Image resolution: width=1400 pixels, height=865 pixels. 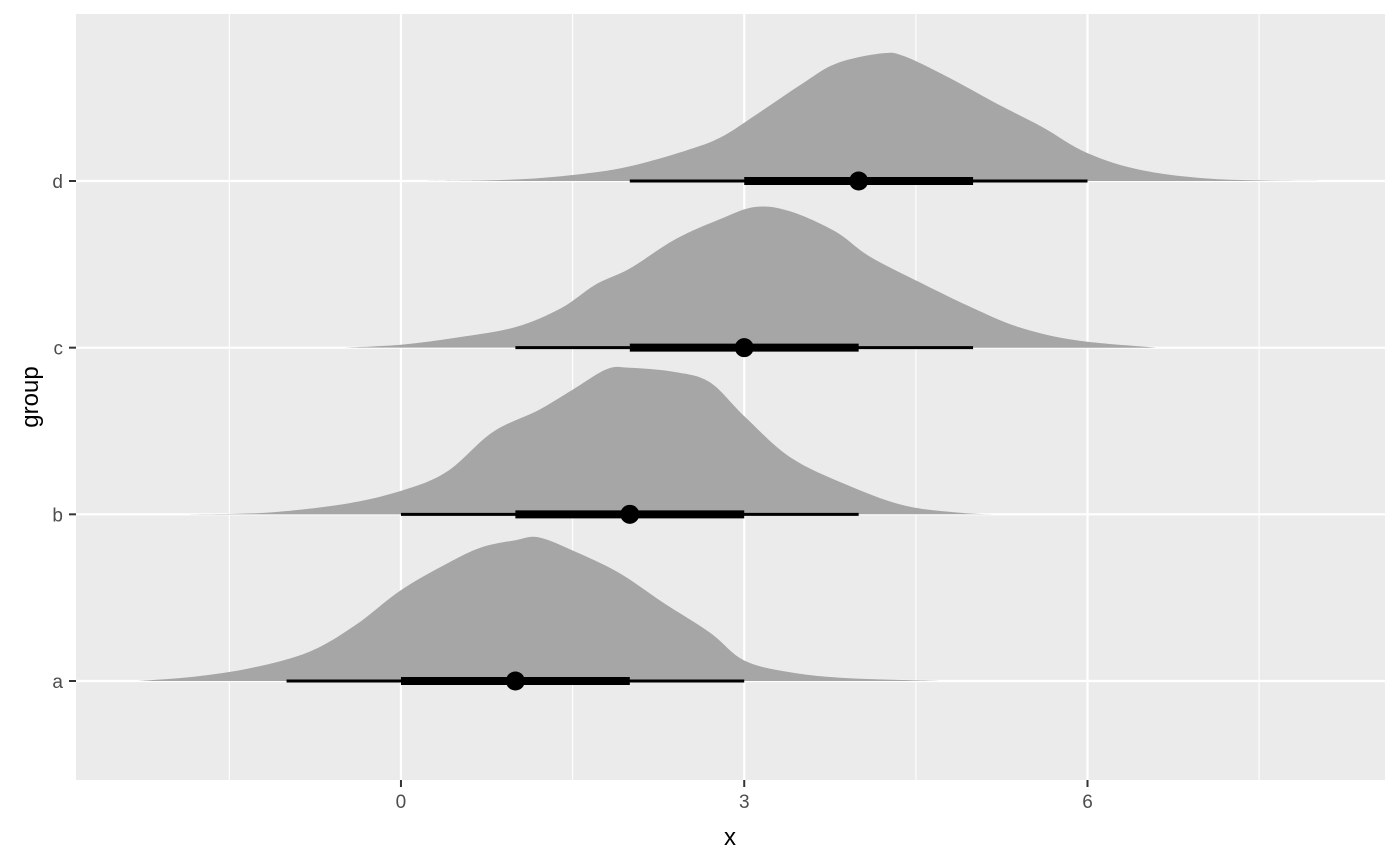 What do you see at coordinates (57, 182) in the screenshot?
I see `y-tick-label: d` at bounding box center [57, 182].